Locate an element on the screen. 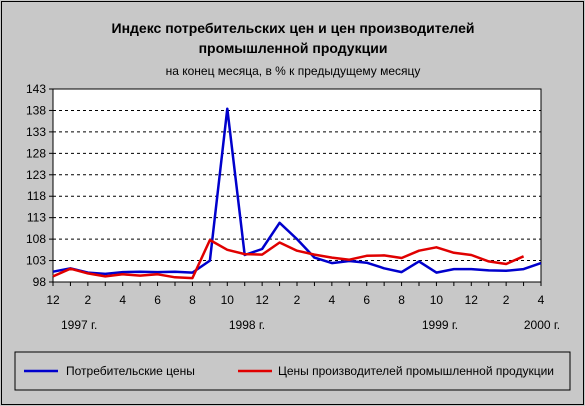 The image size is (585, 406). year-label: 1999 г. is located at coordinates (440, 325).